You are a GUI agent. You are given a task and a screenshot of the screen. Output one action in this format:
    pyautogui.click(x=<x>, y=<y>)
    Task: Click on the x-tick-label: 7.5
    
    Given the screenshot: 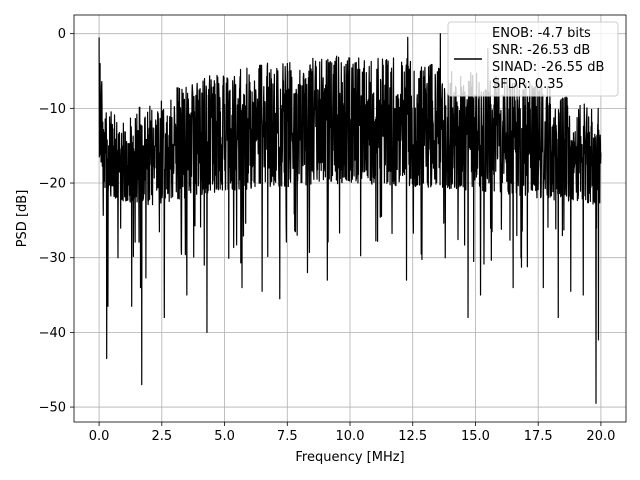 What is the action you would take?
    pyautogui.click(x=287, y=436)
    